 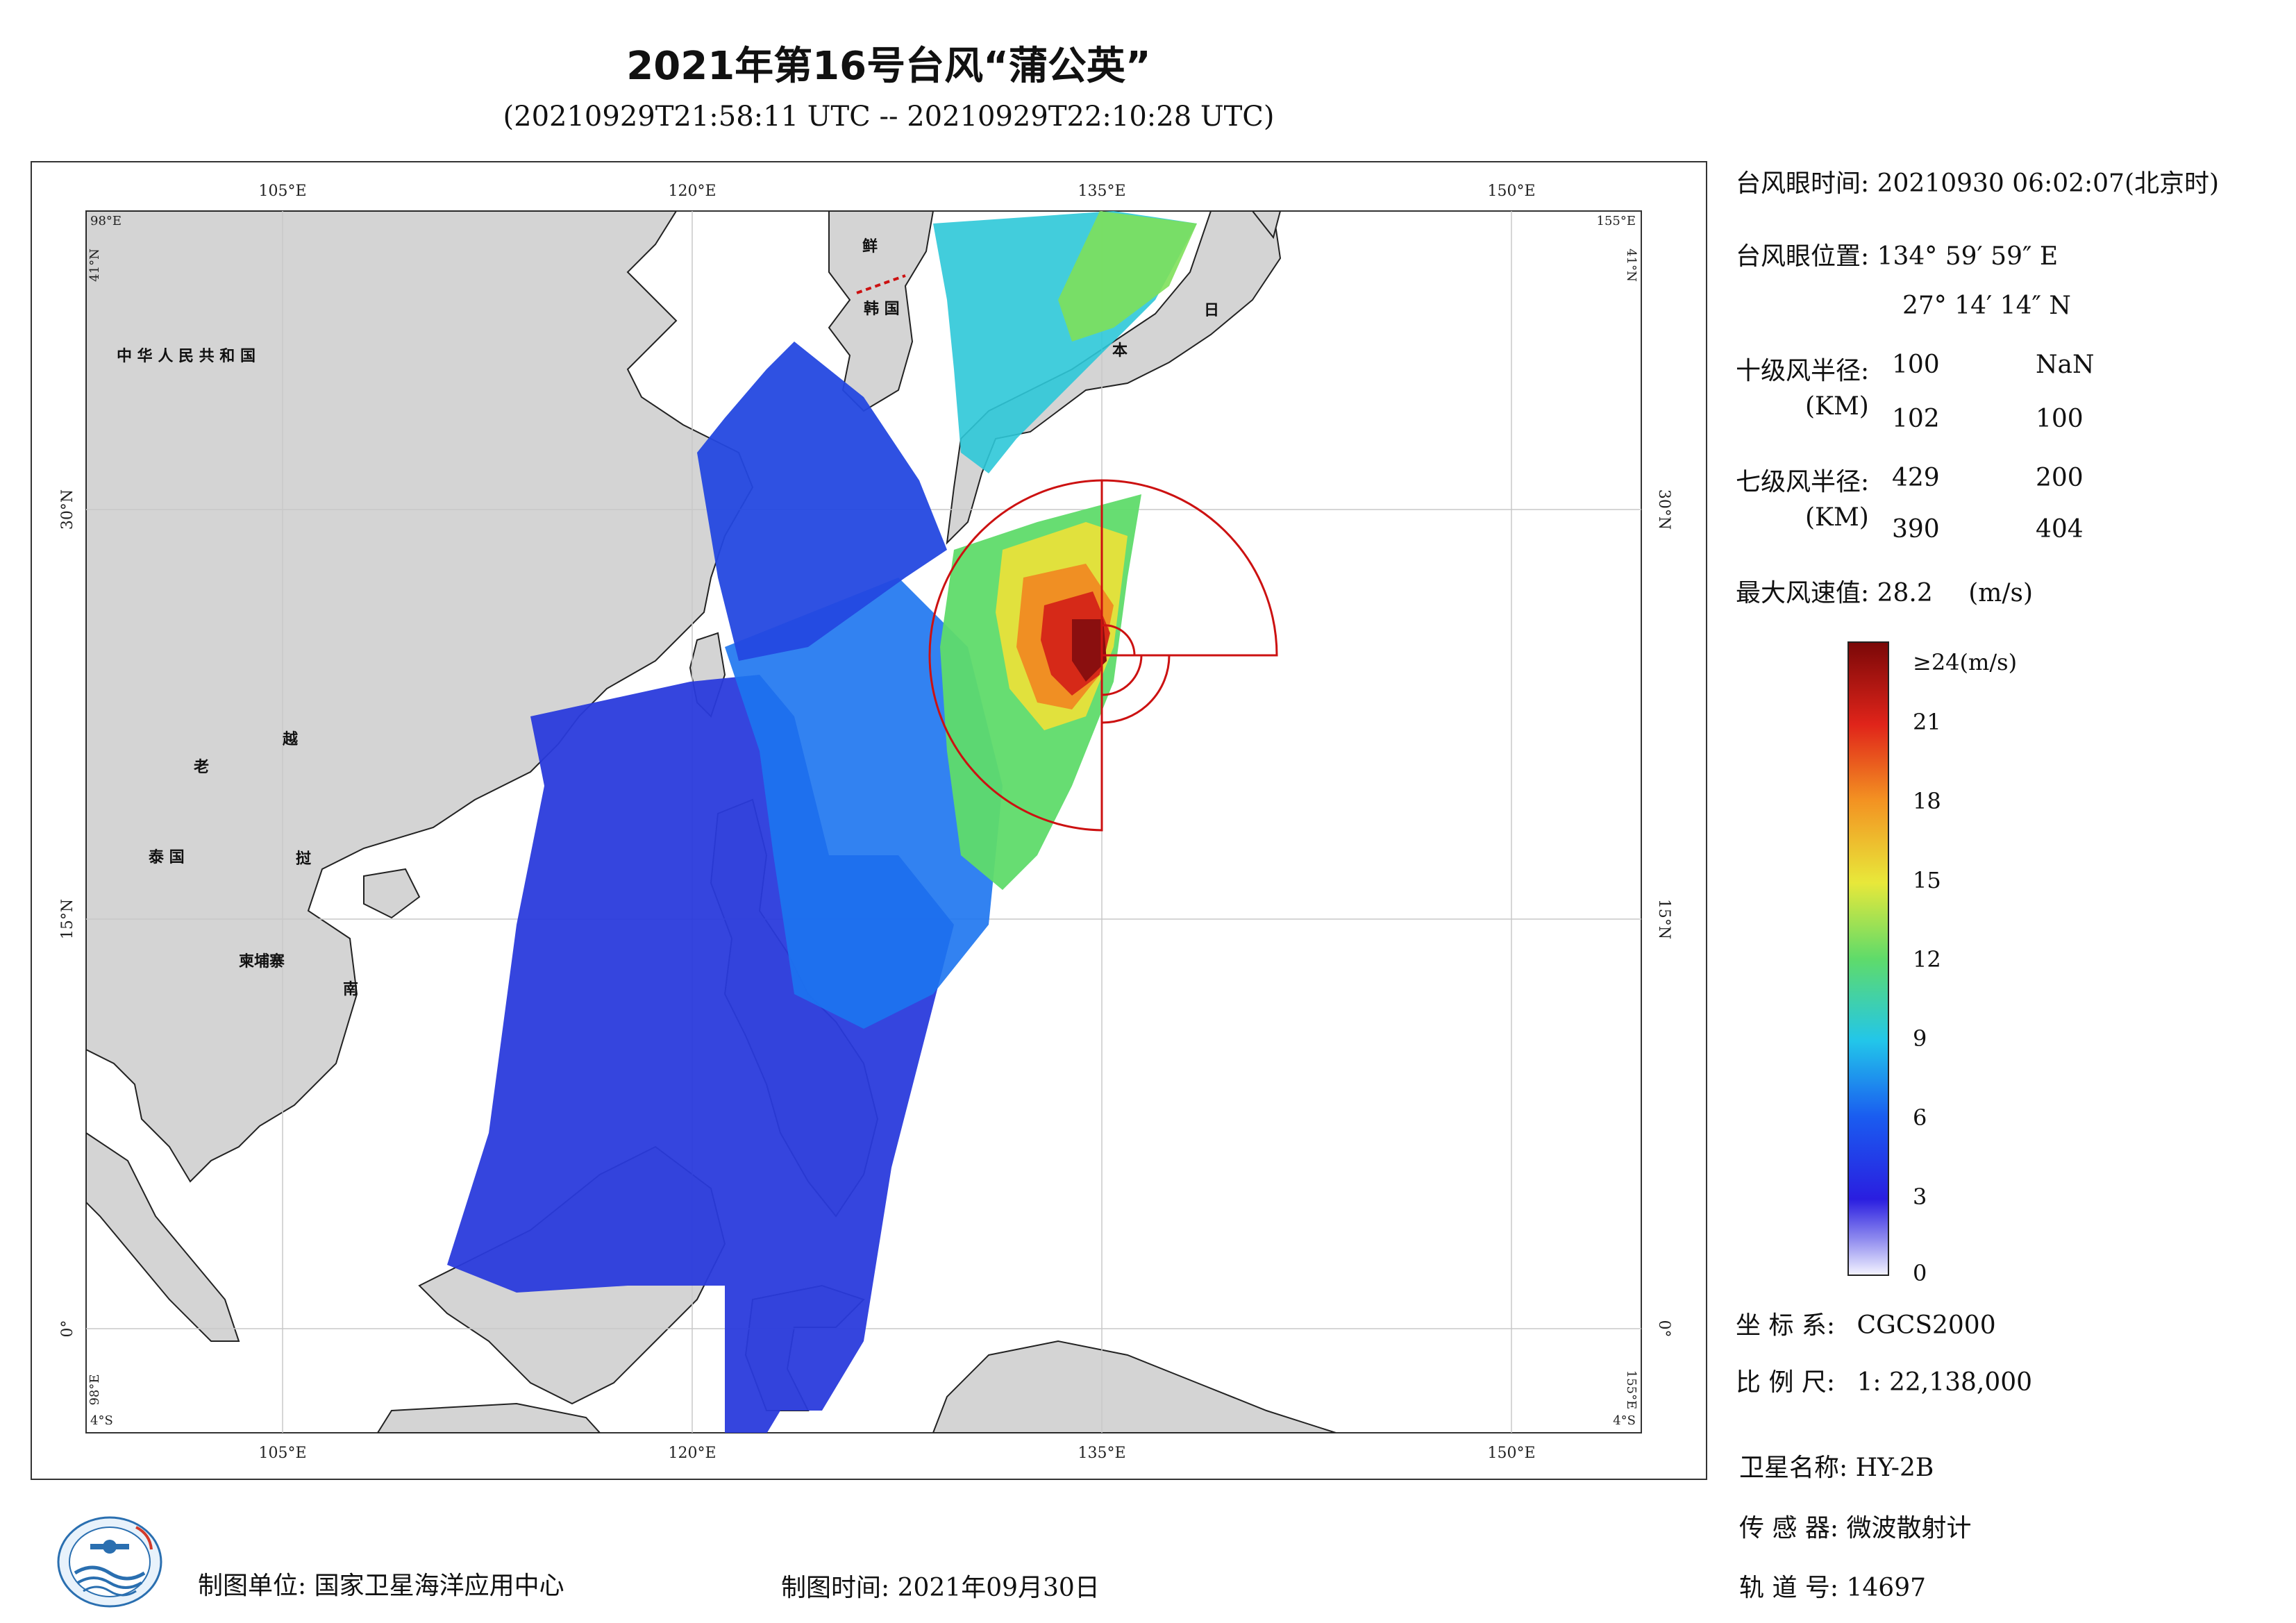 What do you see at coordinates (1786, 1325) in the screenshot?
I see `crs-label: 坐 标 系:` at bounding box center [1786, 1325].